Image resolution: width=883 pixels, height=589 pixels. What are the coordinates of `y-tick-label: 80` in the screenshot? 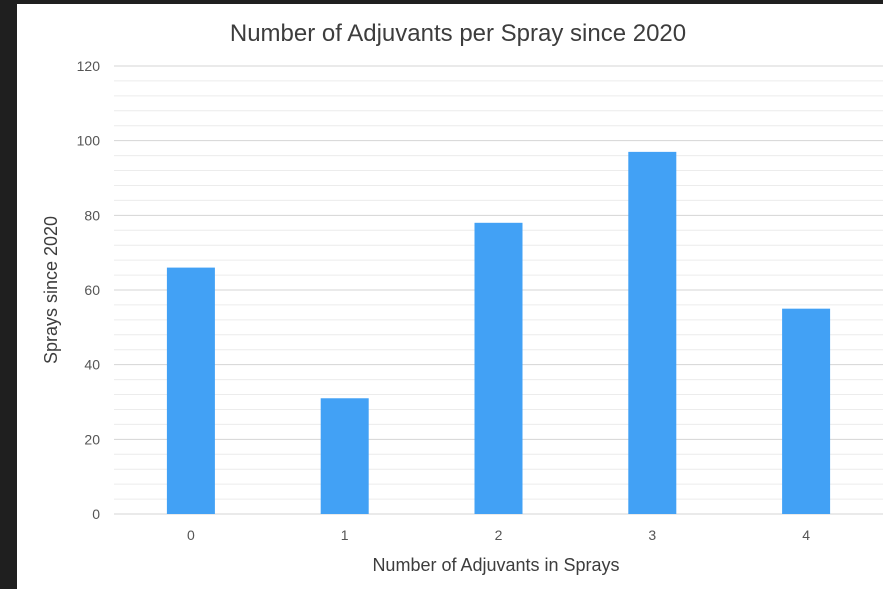 It's located at (92, 215).